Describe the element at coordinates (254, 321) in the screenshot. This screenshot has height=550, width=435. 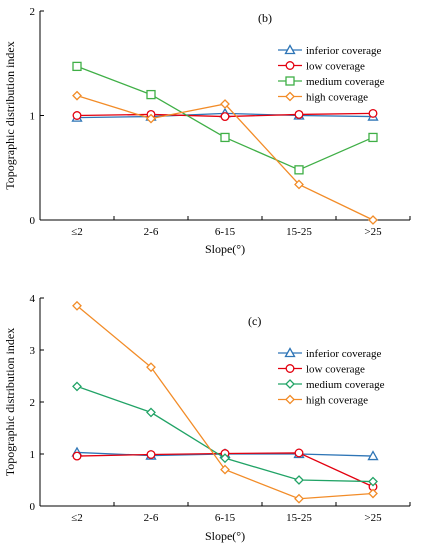
I see `panel-label: (c)` at that location.